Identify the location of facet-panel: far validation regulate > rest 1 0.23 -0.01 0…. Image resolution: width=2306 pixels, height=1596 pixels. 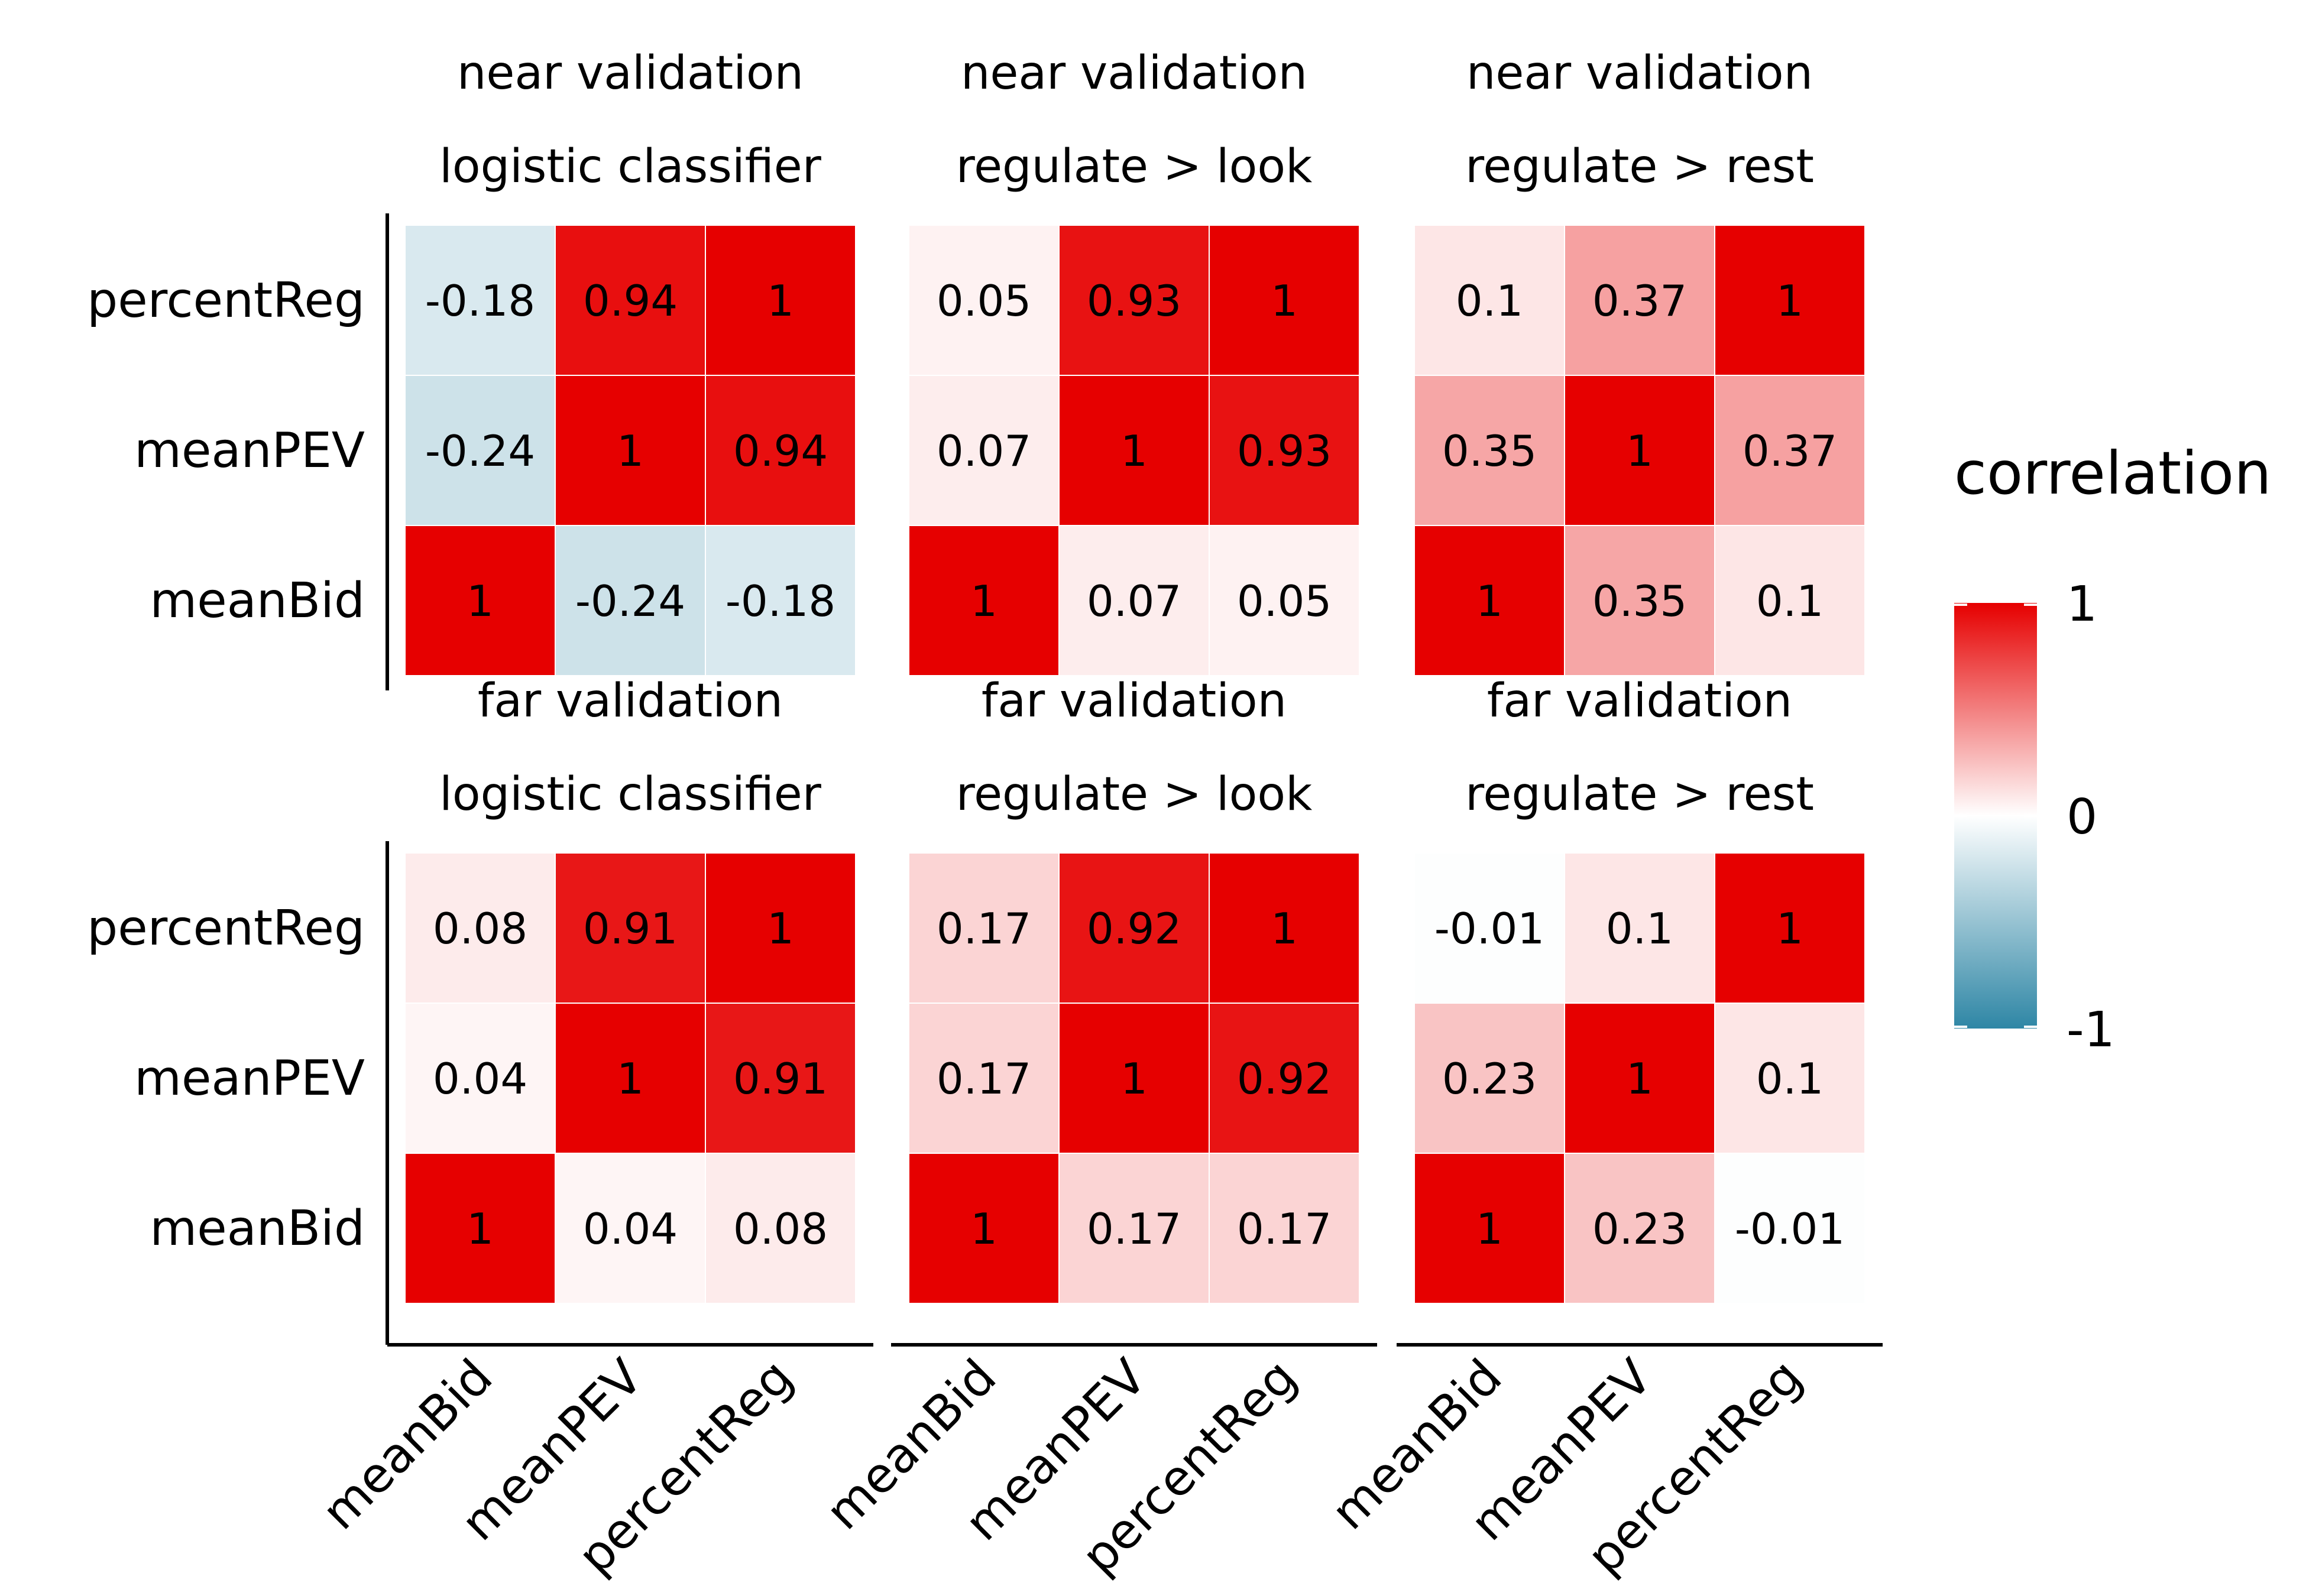
(1602, 1129).